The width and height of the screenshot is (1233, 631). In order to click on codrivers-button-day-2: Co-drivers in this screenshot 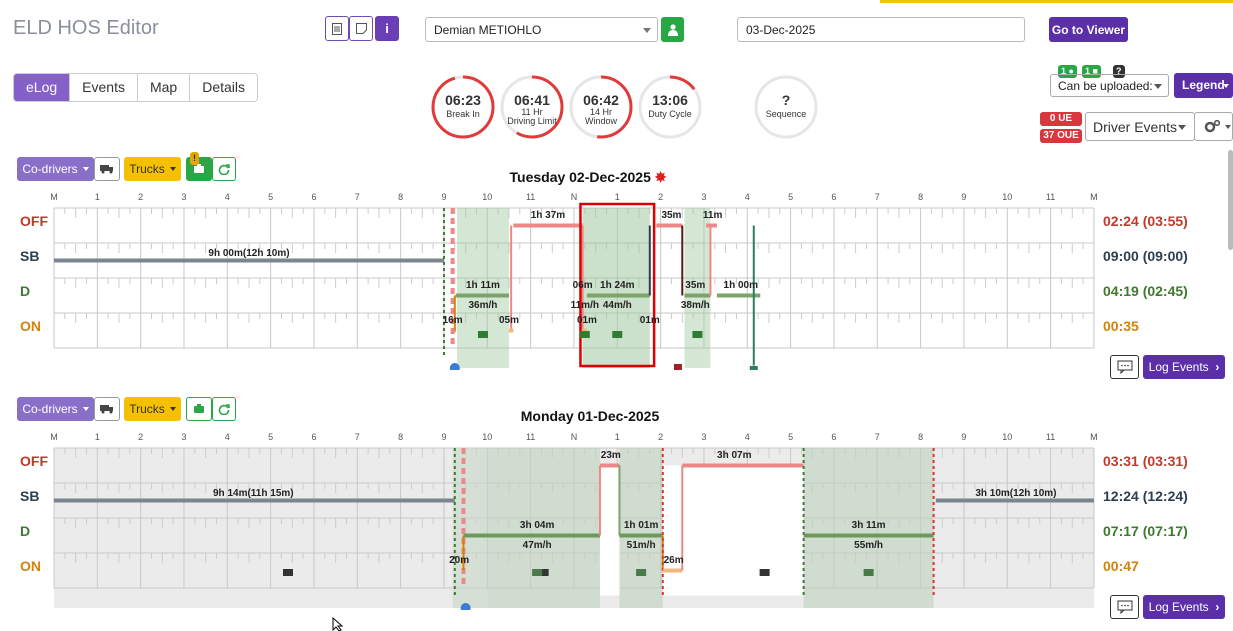, I will do `click(55, 409)`.